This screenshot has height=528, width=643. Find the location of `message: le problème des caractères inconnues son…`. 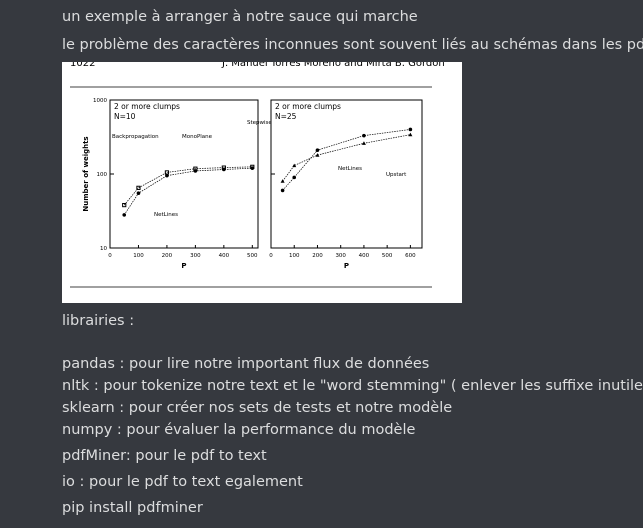

message: le problème des caractères inconnues son… is located at coordinates (352, 45).